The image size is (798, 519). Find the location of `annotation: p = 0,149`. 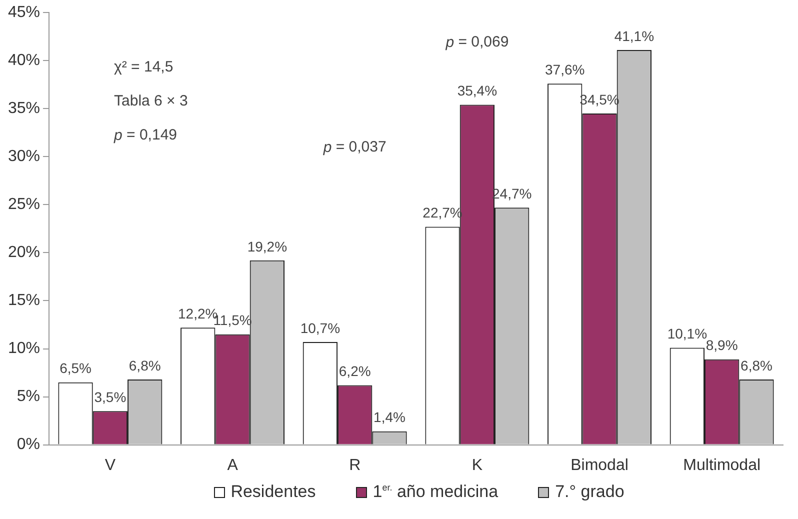

annotation: p = 0,149 is located at coordinates (145, 135).